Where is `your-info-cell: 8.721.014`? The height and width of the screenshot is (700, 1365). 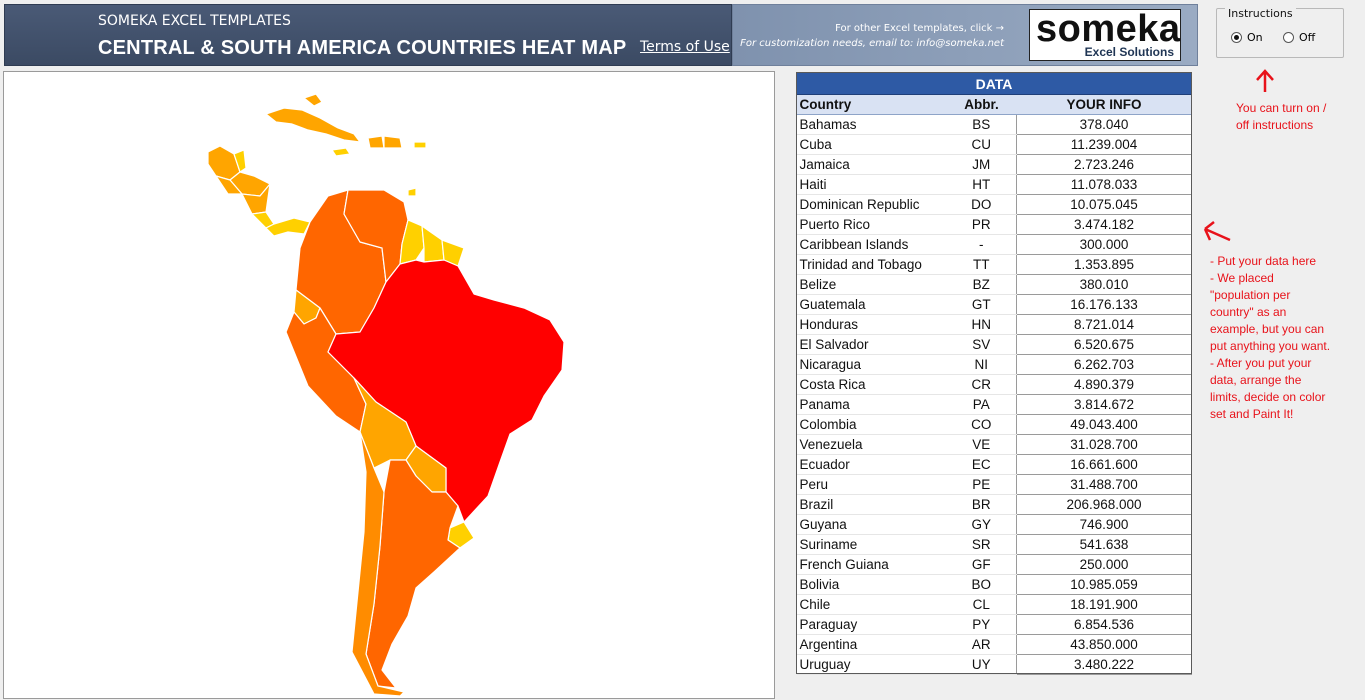
your-info-cell: 8.721.014 is located at coordinates (1104, 324).